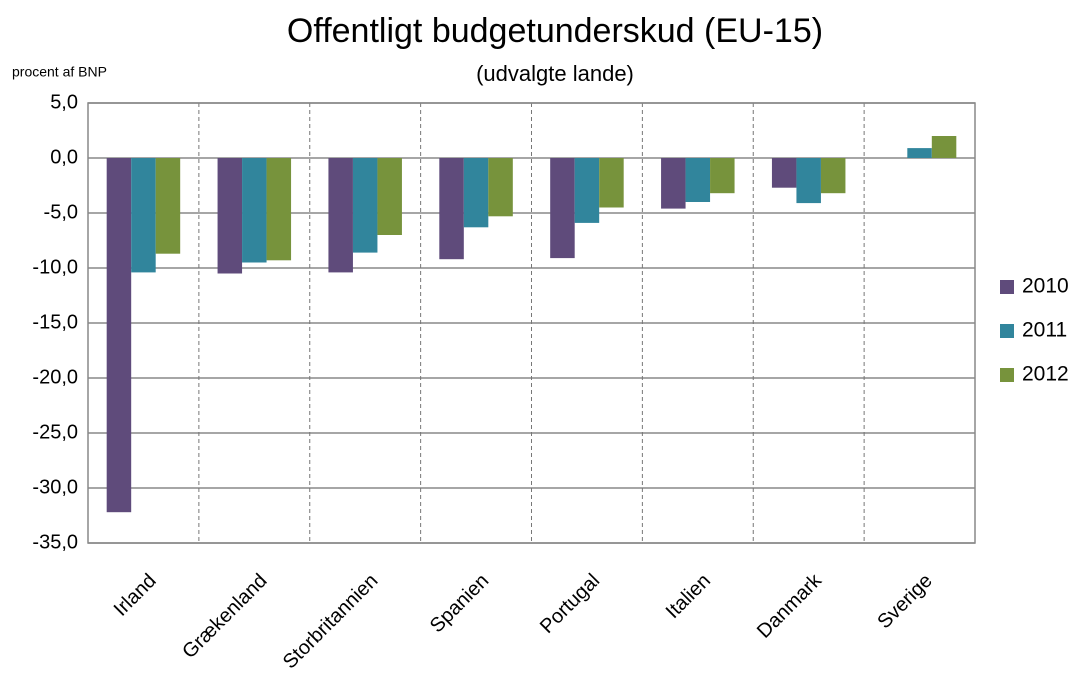 The height and width of the screenshot is (693, 1085). I want to click on y-tick-label: -30,0, so click(55, 487).